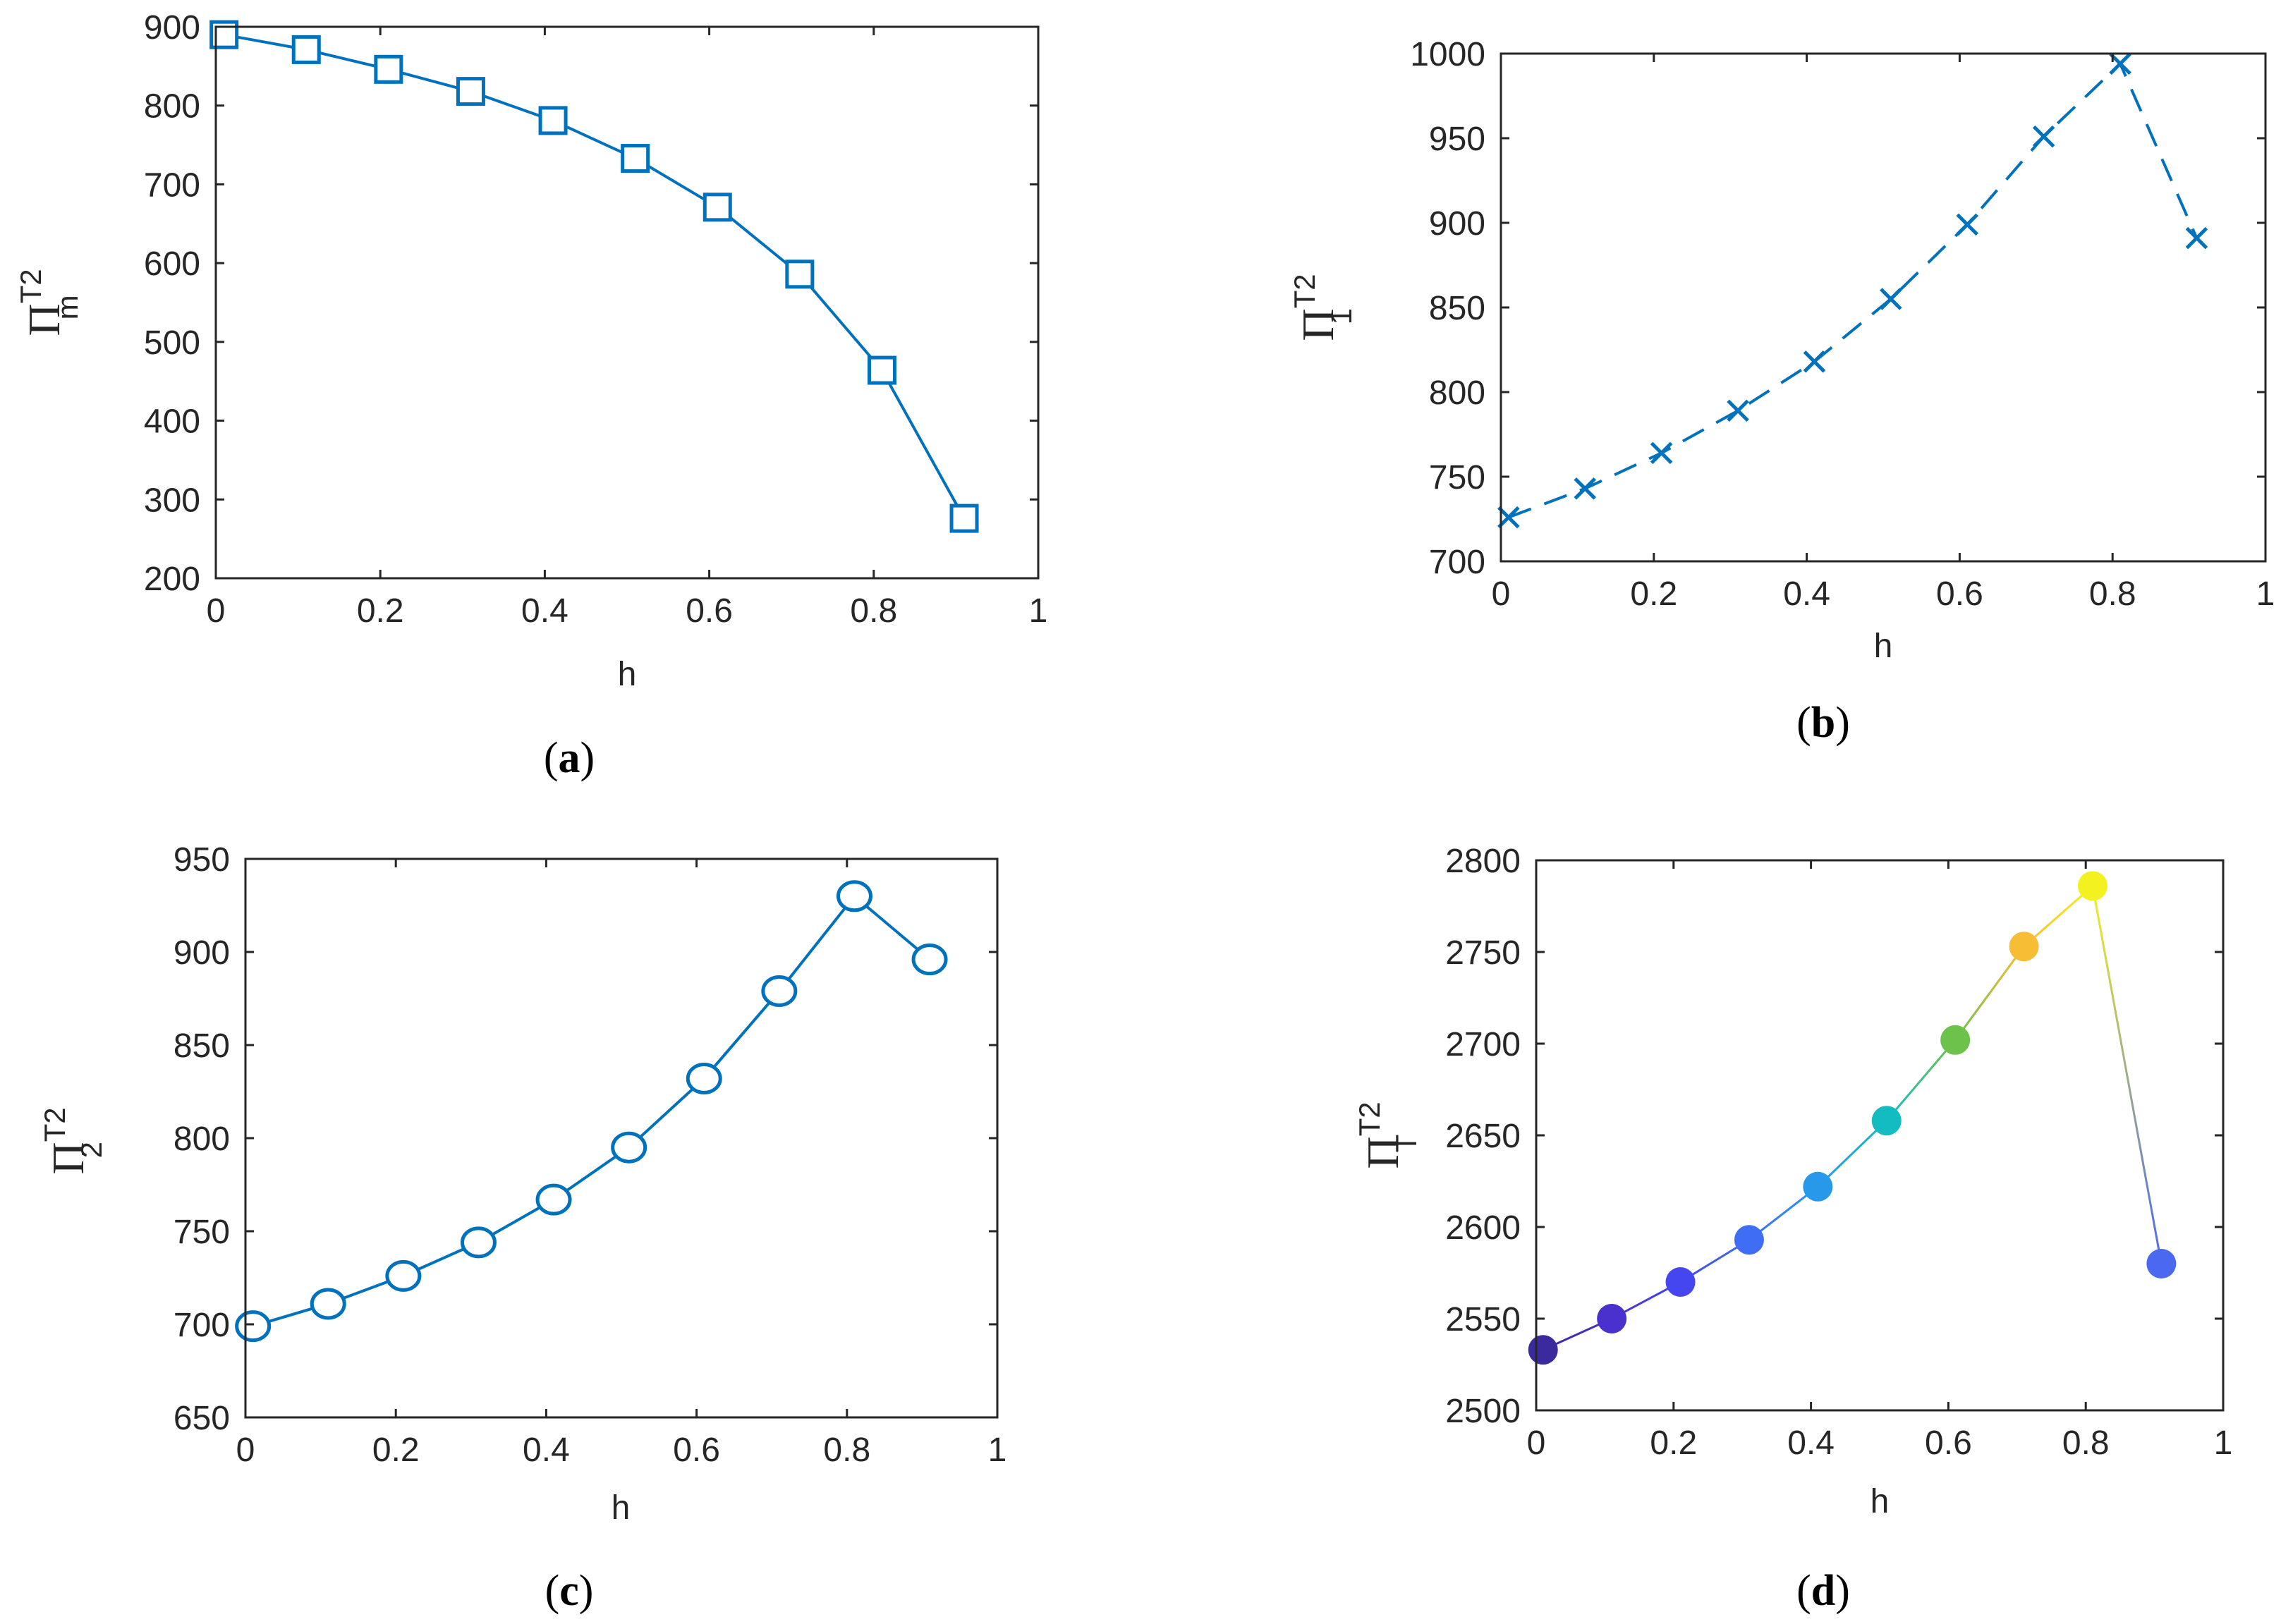  I want to click on panel-d-xtick-label: 0, so click(1536, 1443).